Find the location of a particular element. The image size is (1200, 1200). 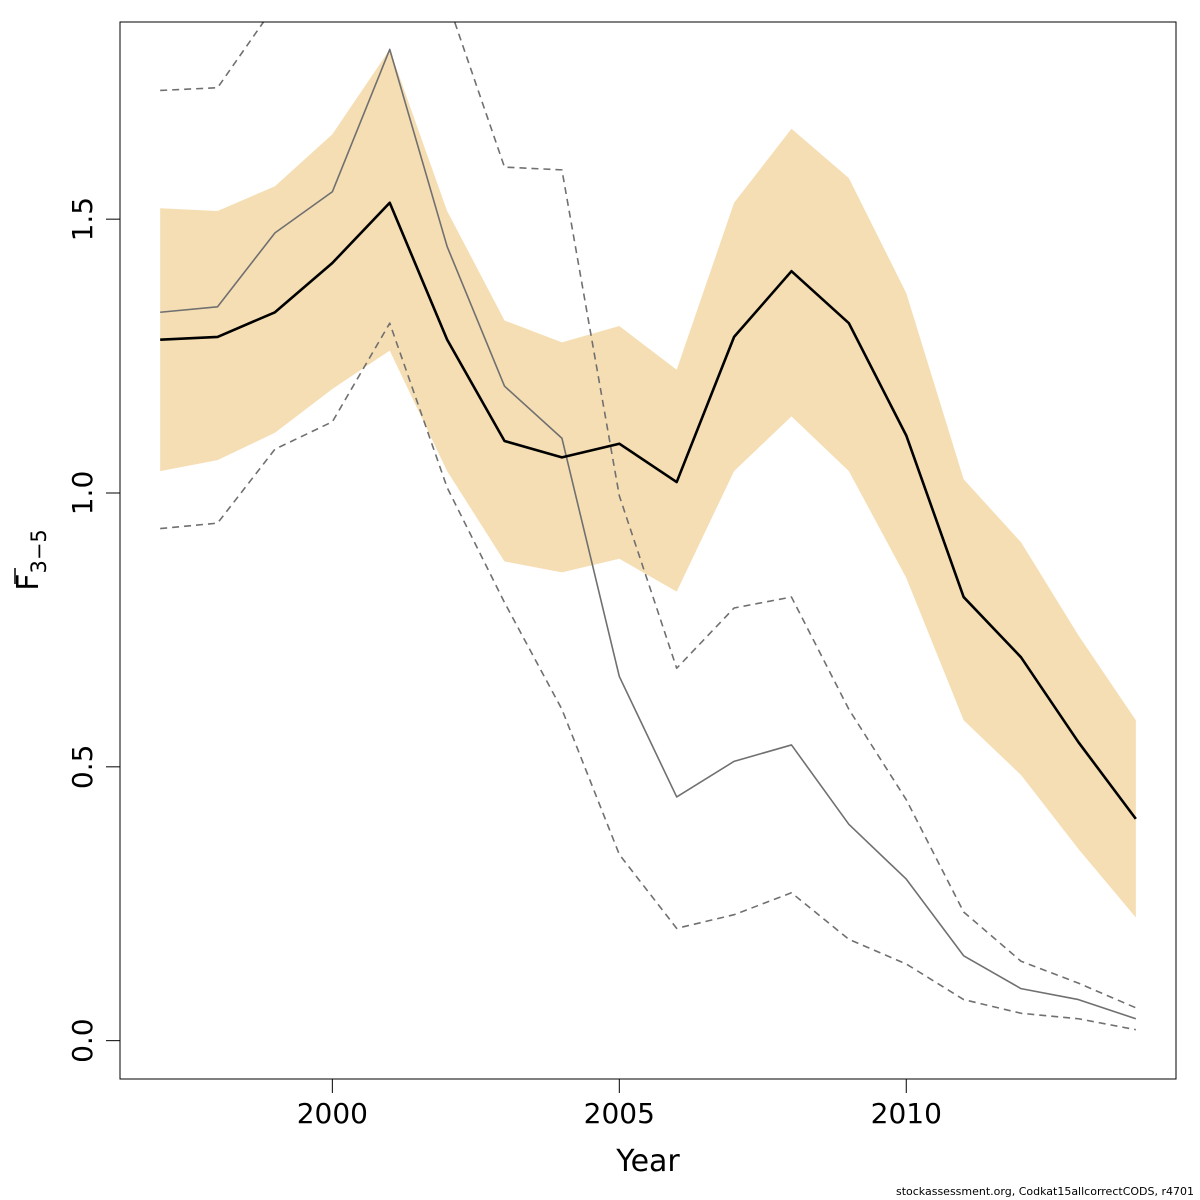

x-tick-label: 2010 is located at coordinates (906, 1113).